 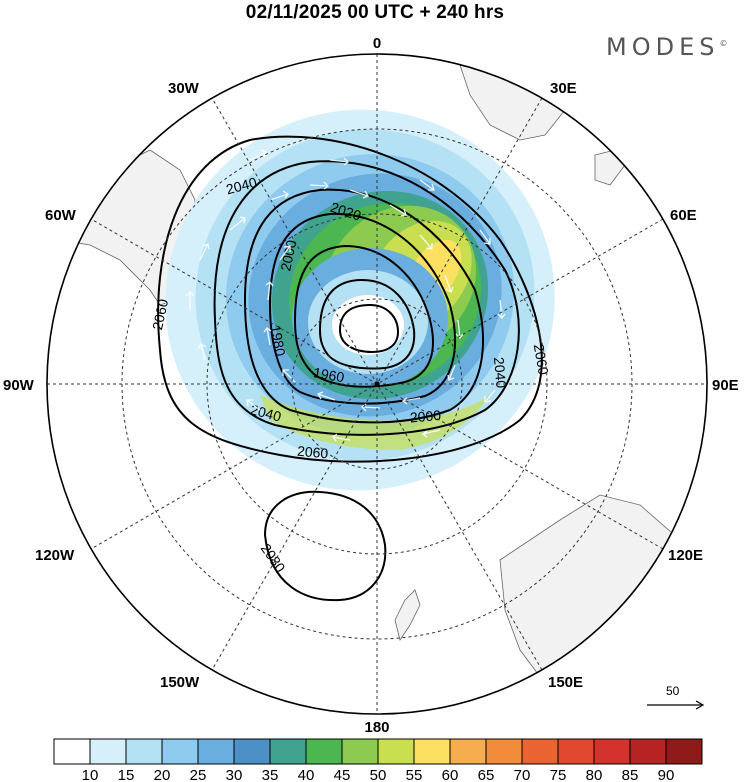 I want to click on longitude-label-90w: 90W, so click(x=19, y=385).